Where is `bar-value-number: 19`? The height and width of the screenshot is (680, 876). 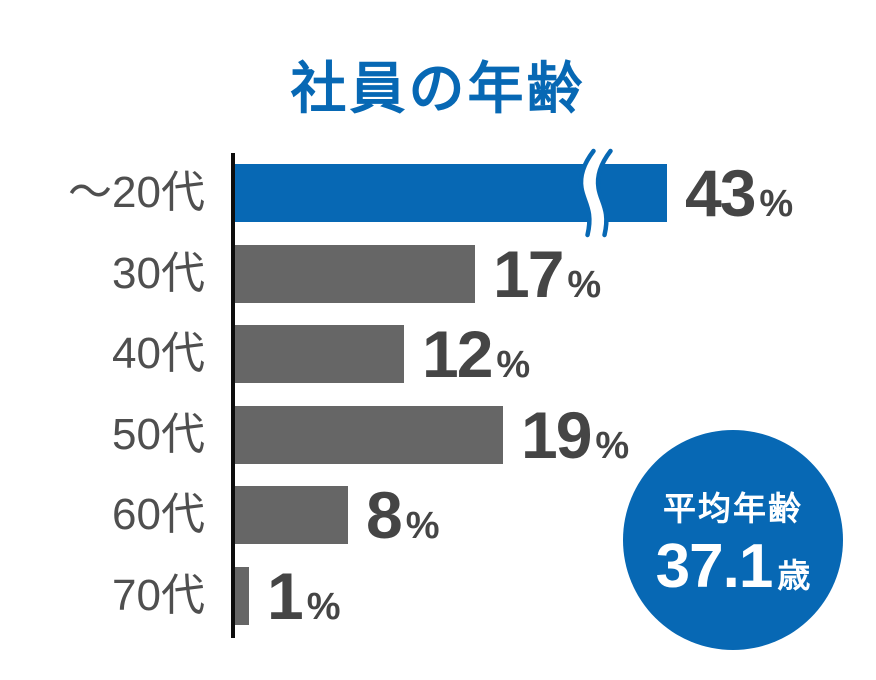
bar-value-number: 19 is located at coordinates (556, 435).